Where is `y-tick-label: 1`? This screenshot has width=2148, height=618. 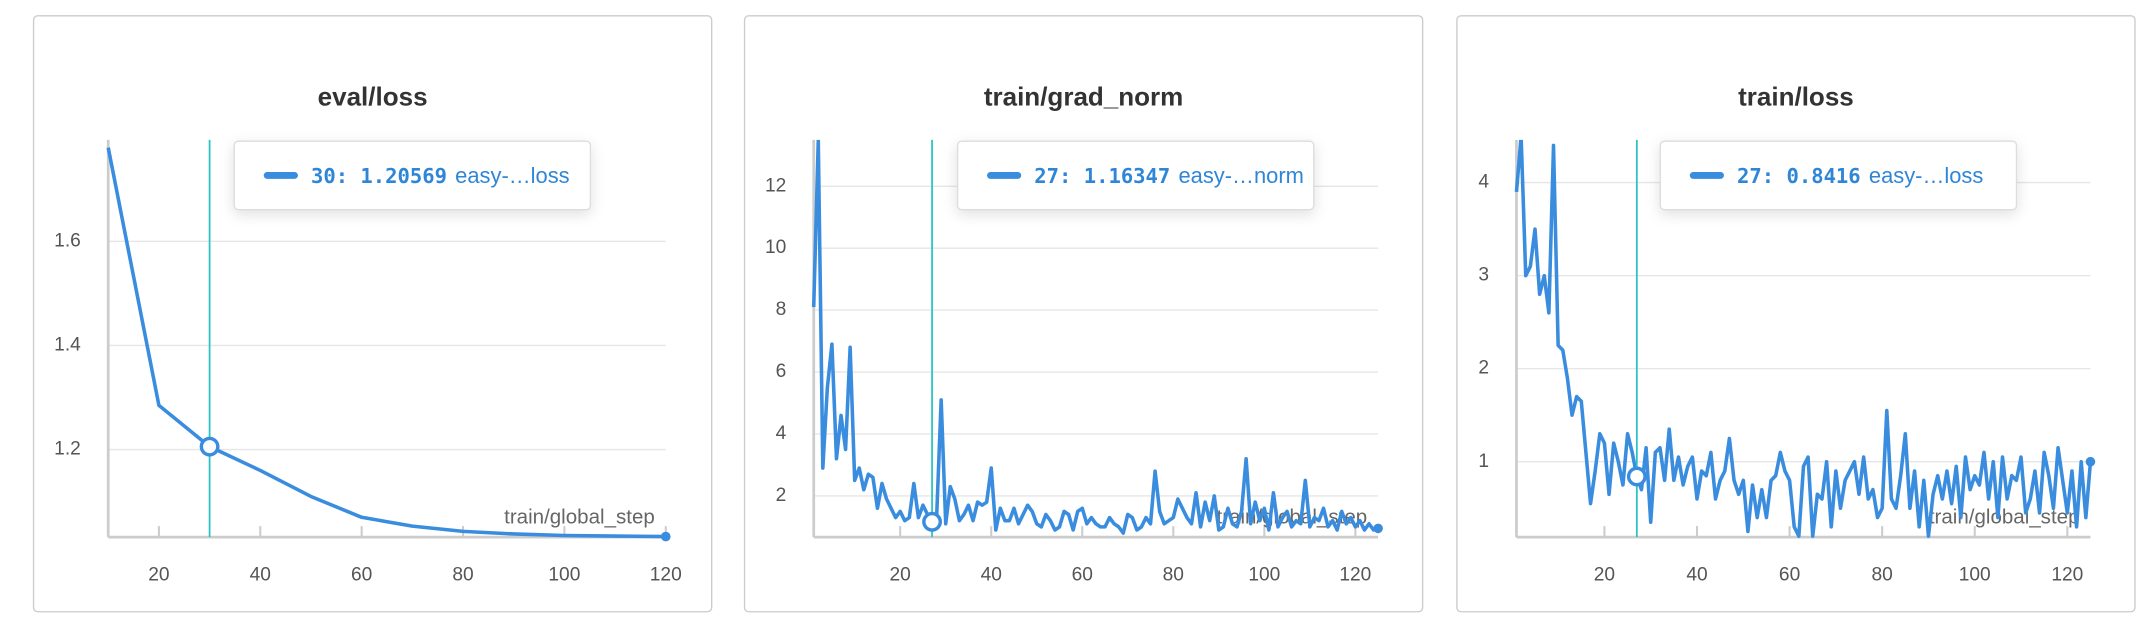
y-tick-label: 1 is located at coordinates (1483, 461).